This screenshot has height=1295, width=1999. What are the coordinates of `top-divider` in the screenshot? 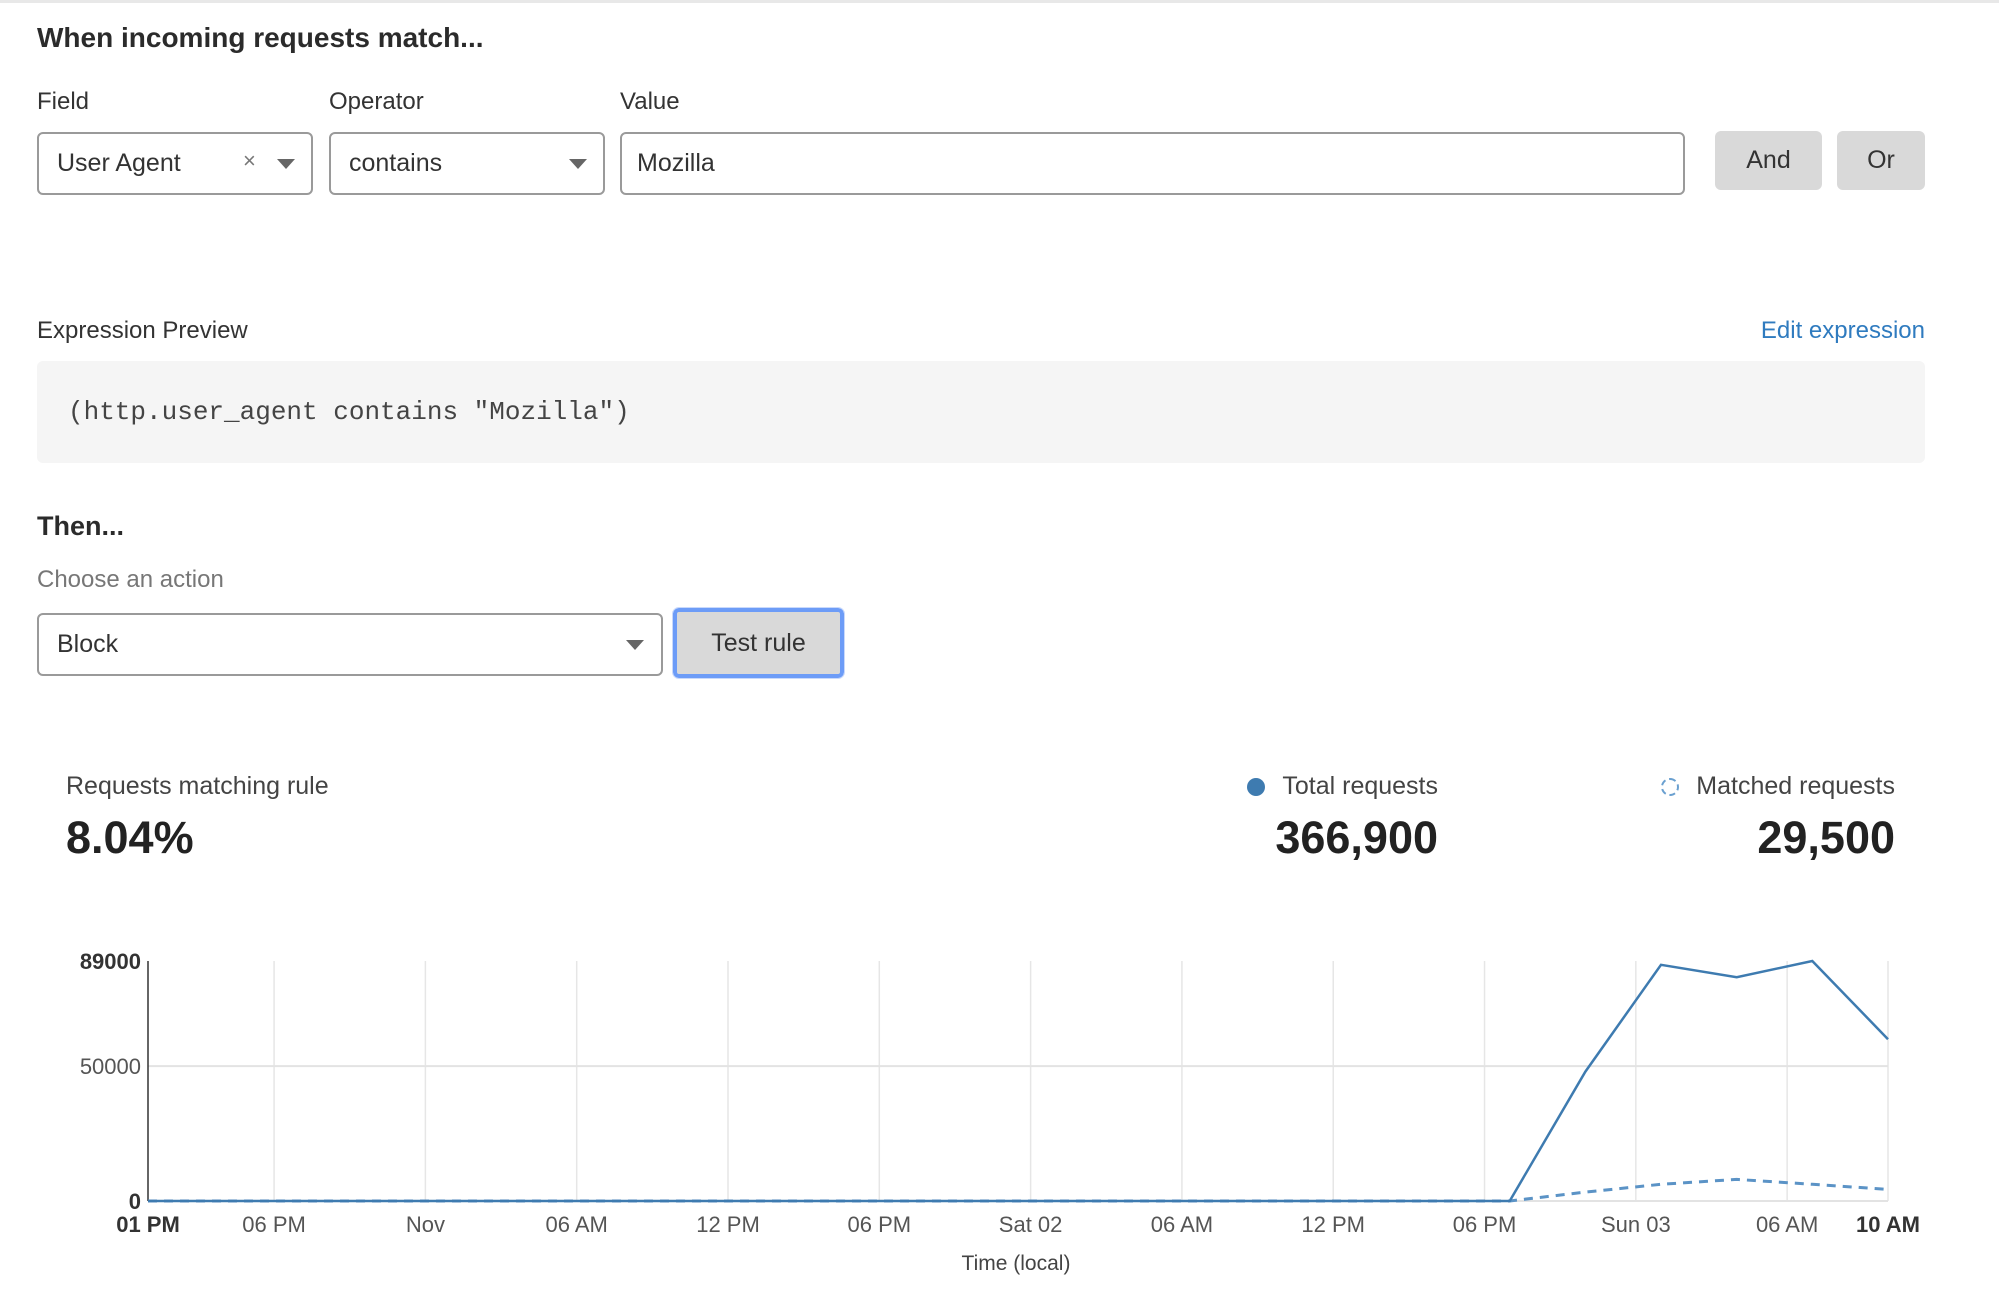 It's located at (999, 1).